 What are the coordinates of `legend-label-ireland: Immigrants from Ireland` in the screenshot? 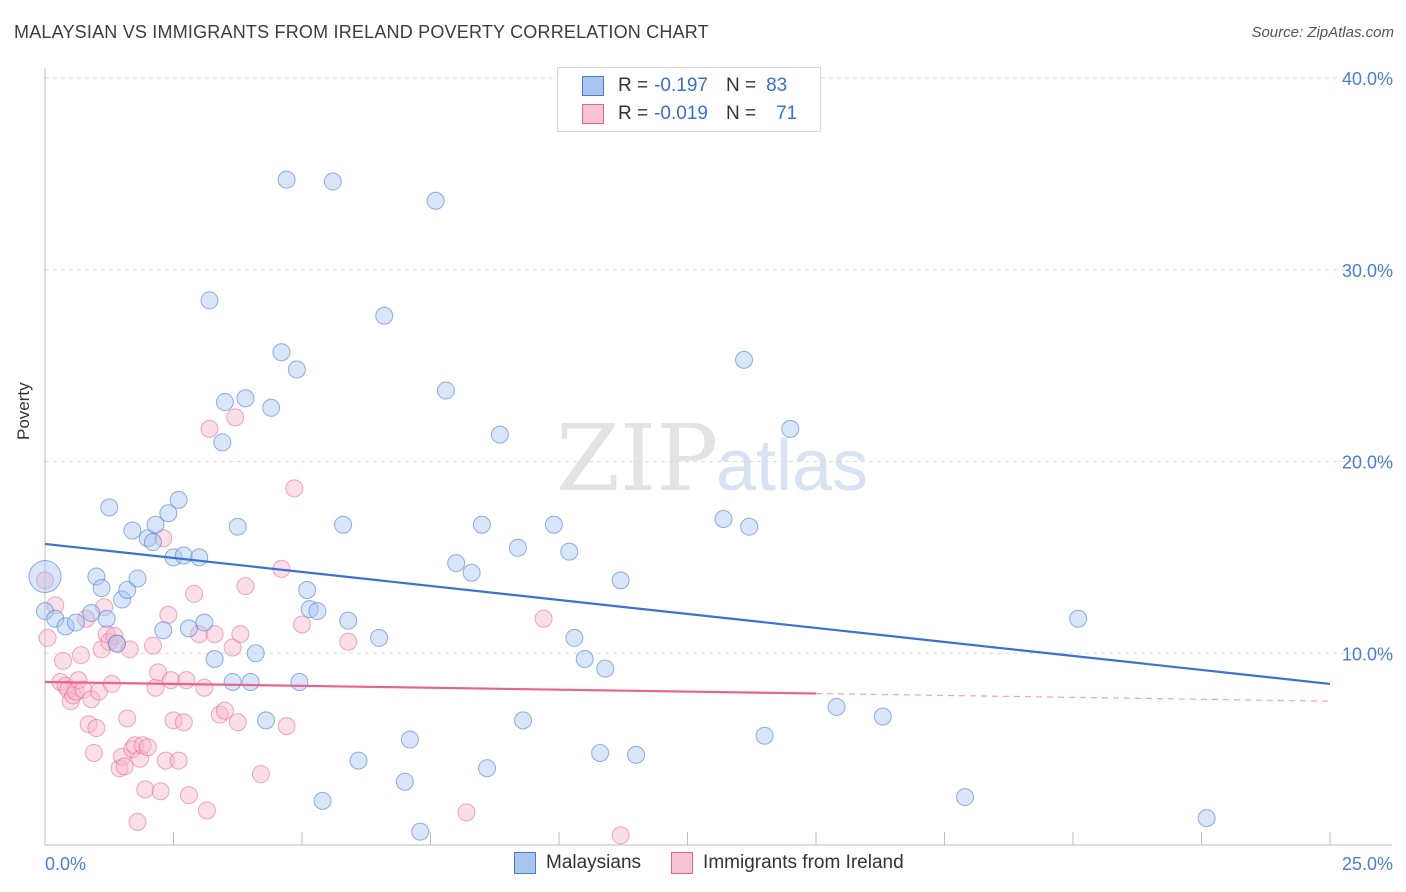 It's located at (803, 862).